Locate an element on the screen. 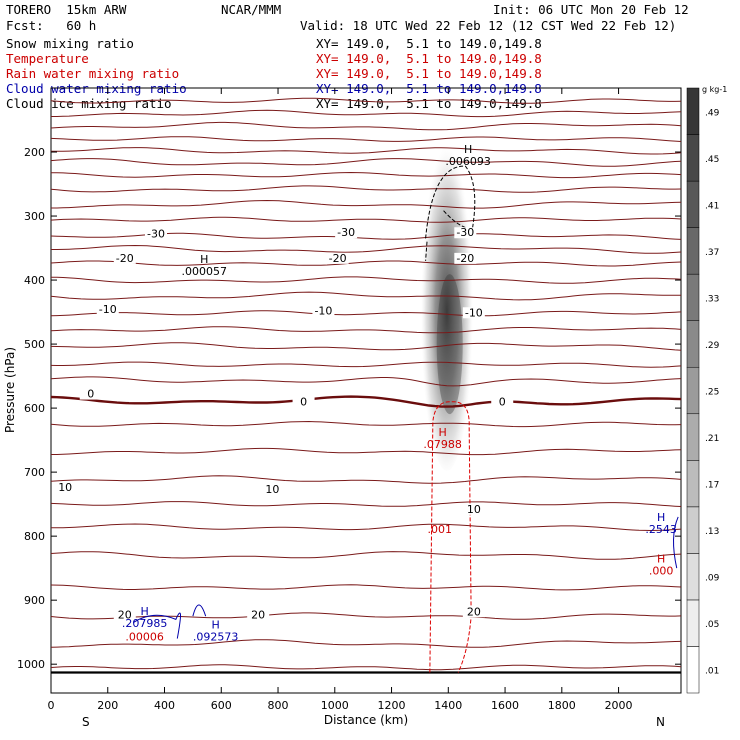 The width and height of the screenshot is (740, 740). x-tick-label: 1200 is located at coordinates (392, 705).